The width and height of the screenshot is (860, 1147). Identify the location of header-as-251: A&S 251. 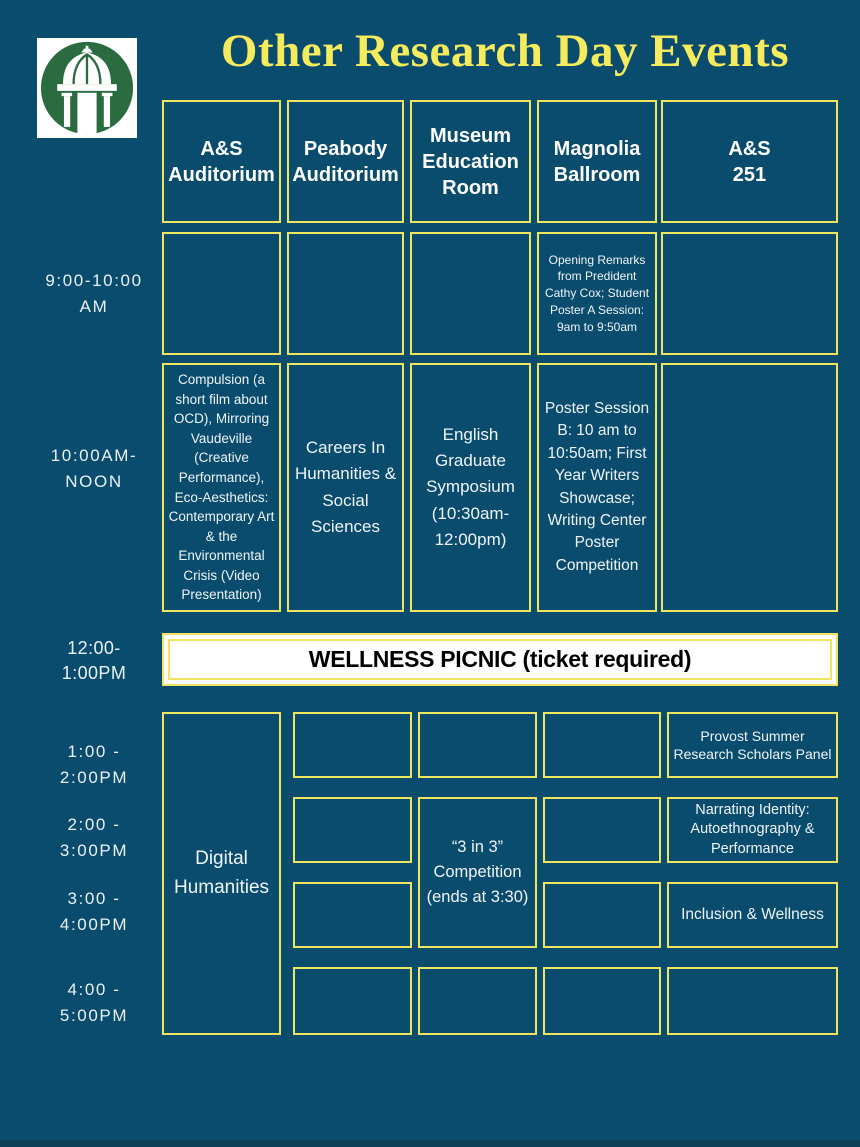
(749, 161).